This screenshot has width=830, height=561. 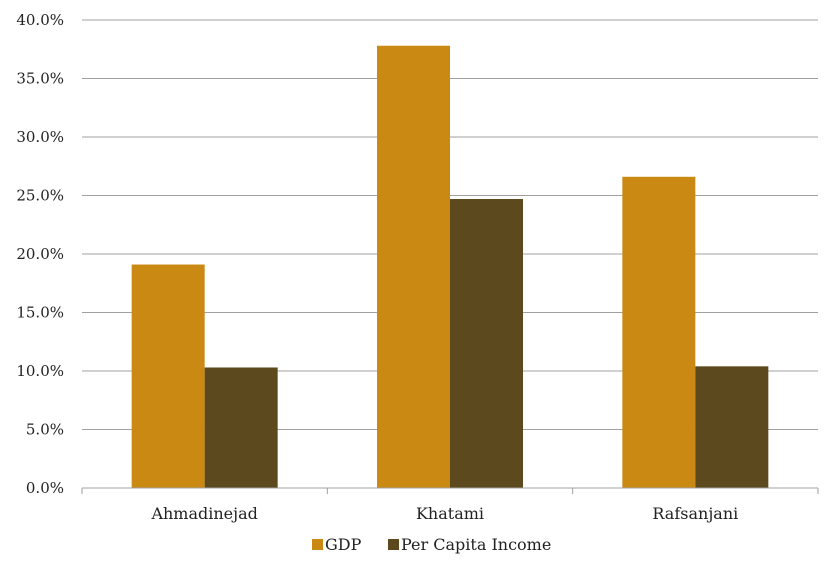 I want to click on category-label: Khatami, so click(x=450, y=513).